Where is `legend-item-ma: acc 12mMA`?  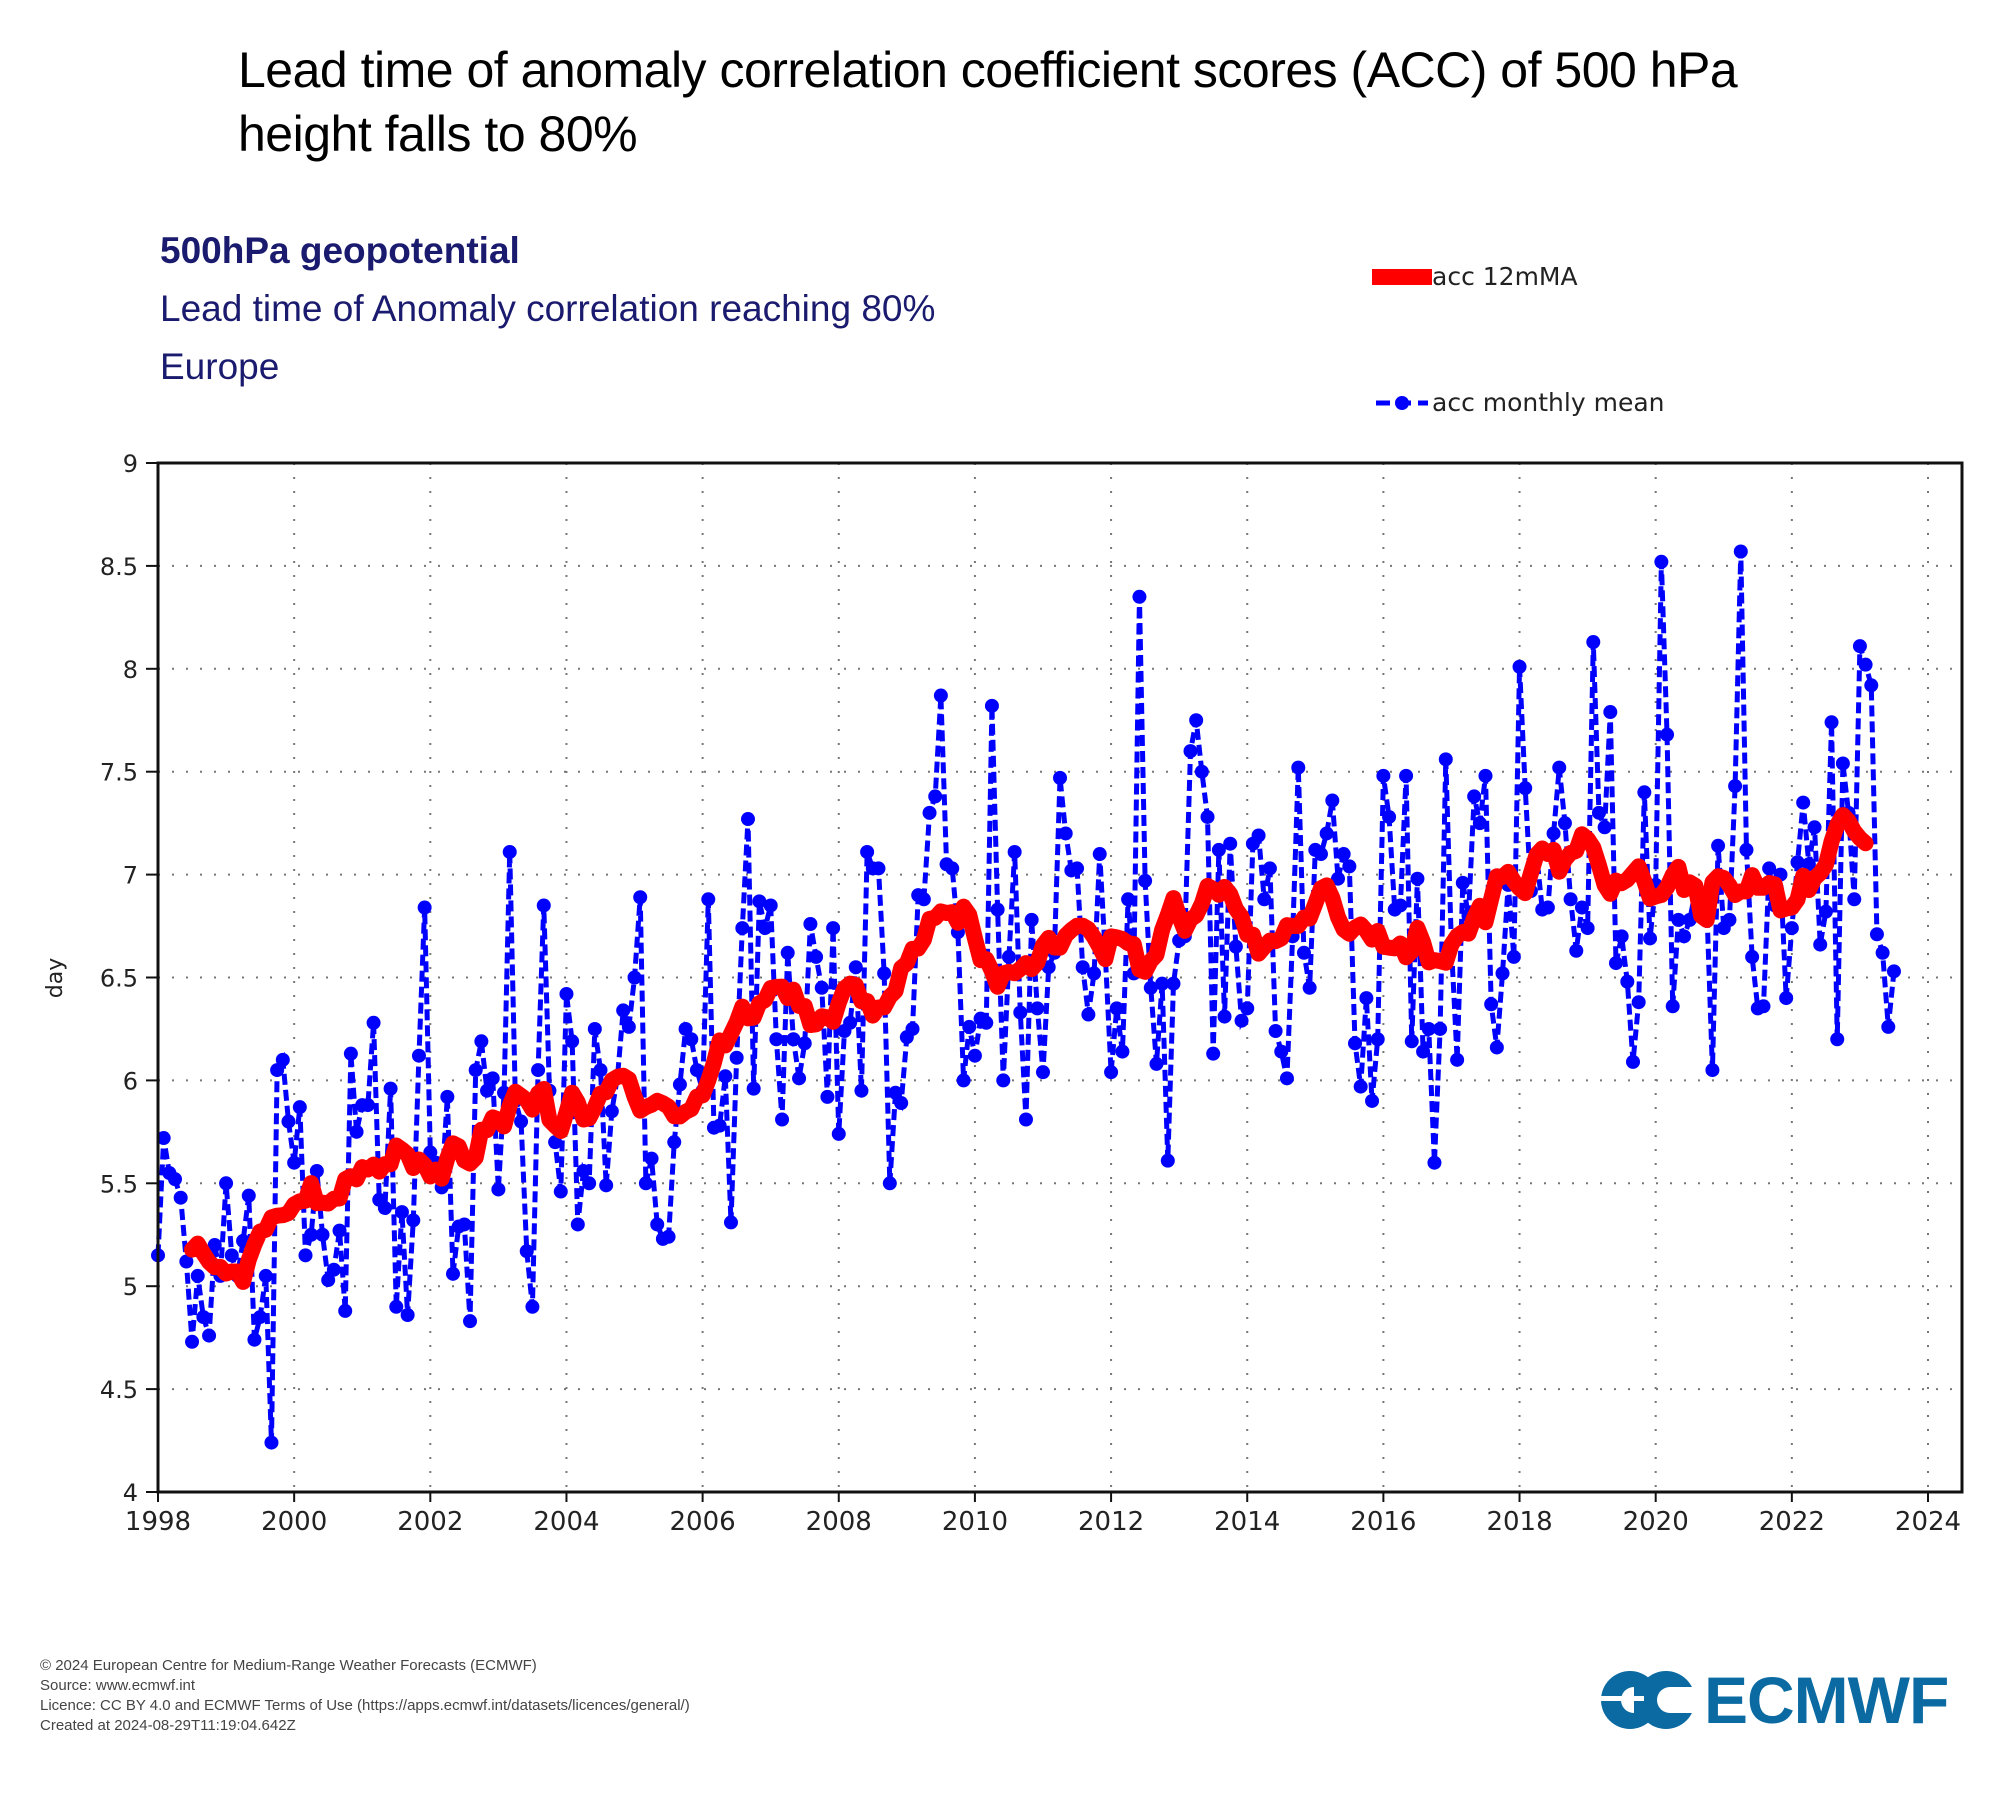 legend-item-ma: acc 12mMA is located at coordinates (1475, 276).